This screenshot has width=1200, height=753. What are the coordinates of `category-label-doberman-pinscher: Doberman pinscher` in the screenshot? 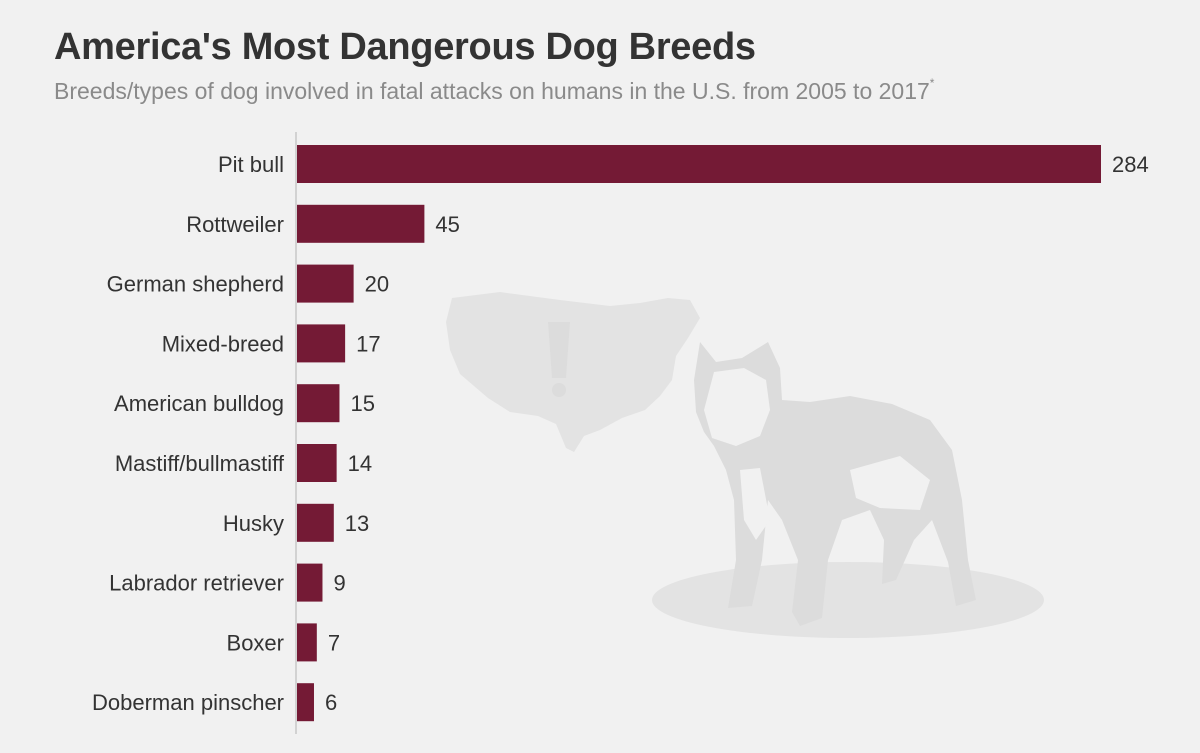 It's located at (188, 702).